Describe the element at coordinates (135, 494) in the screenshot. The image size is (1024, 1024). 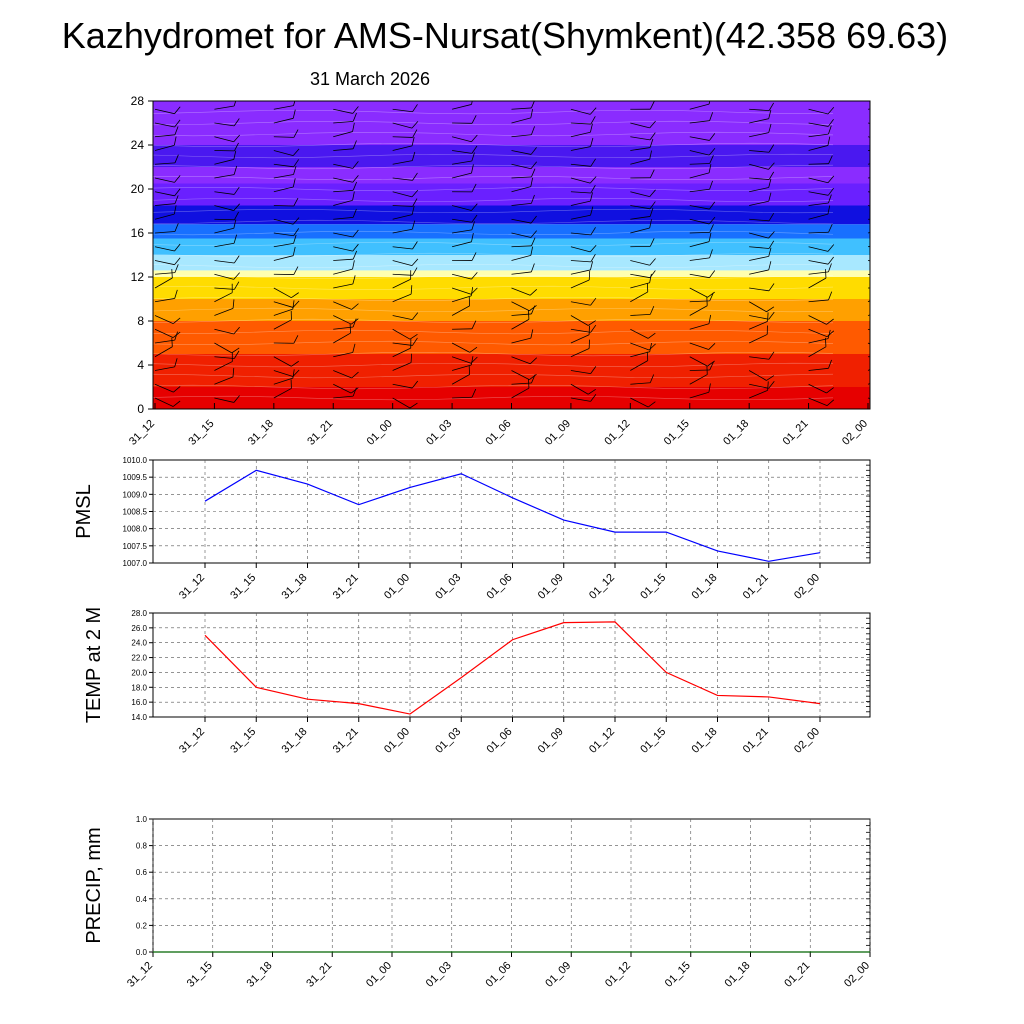
I see `y-tick-label: 1009.0` at that location.